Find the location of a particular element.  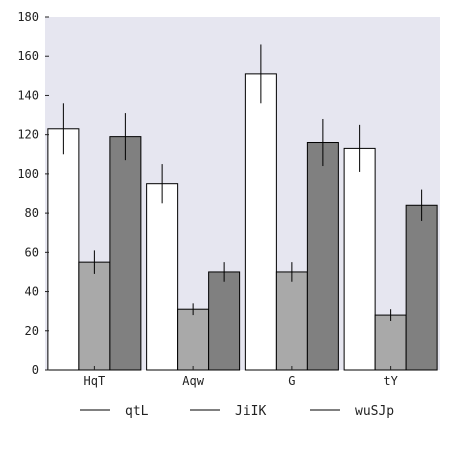

y-tick-label-20: 20 is located at coordinates (32, 331).